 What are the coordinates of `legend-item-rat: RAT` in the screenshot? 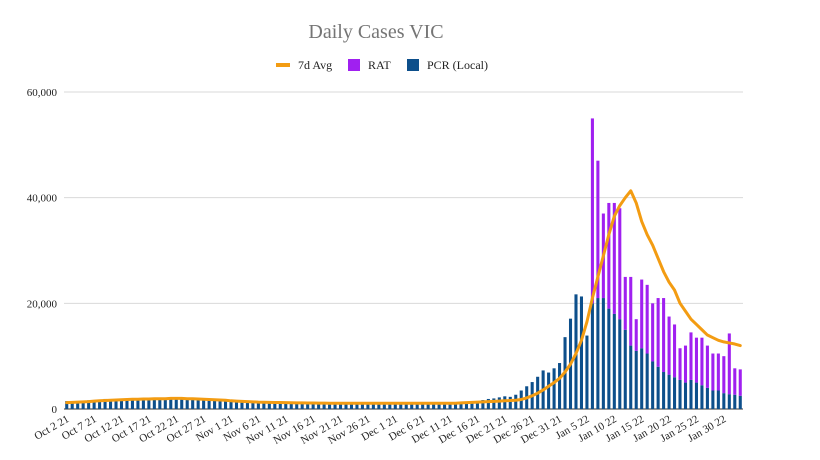 It's located at (369, 65).